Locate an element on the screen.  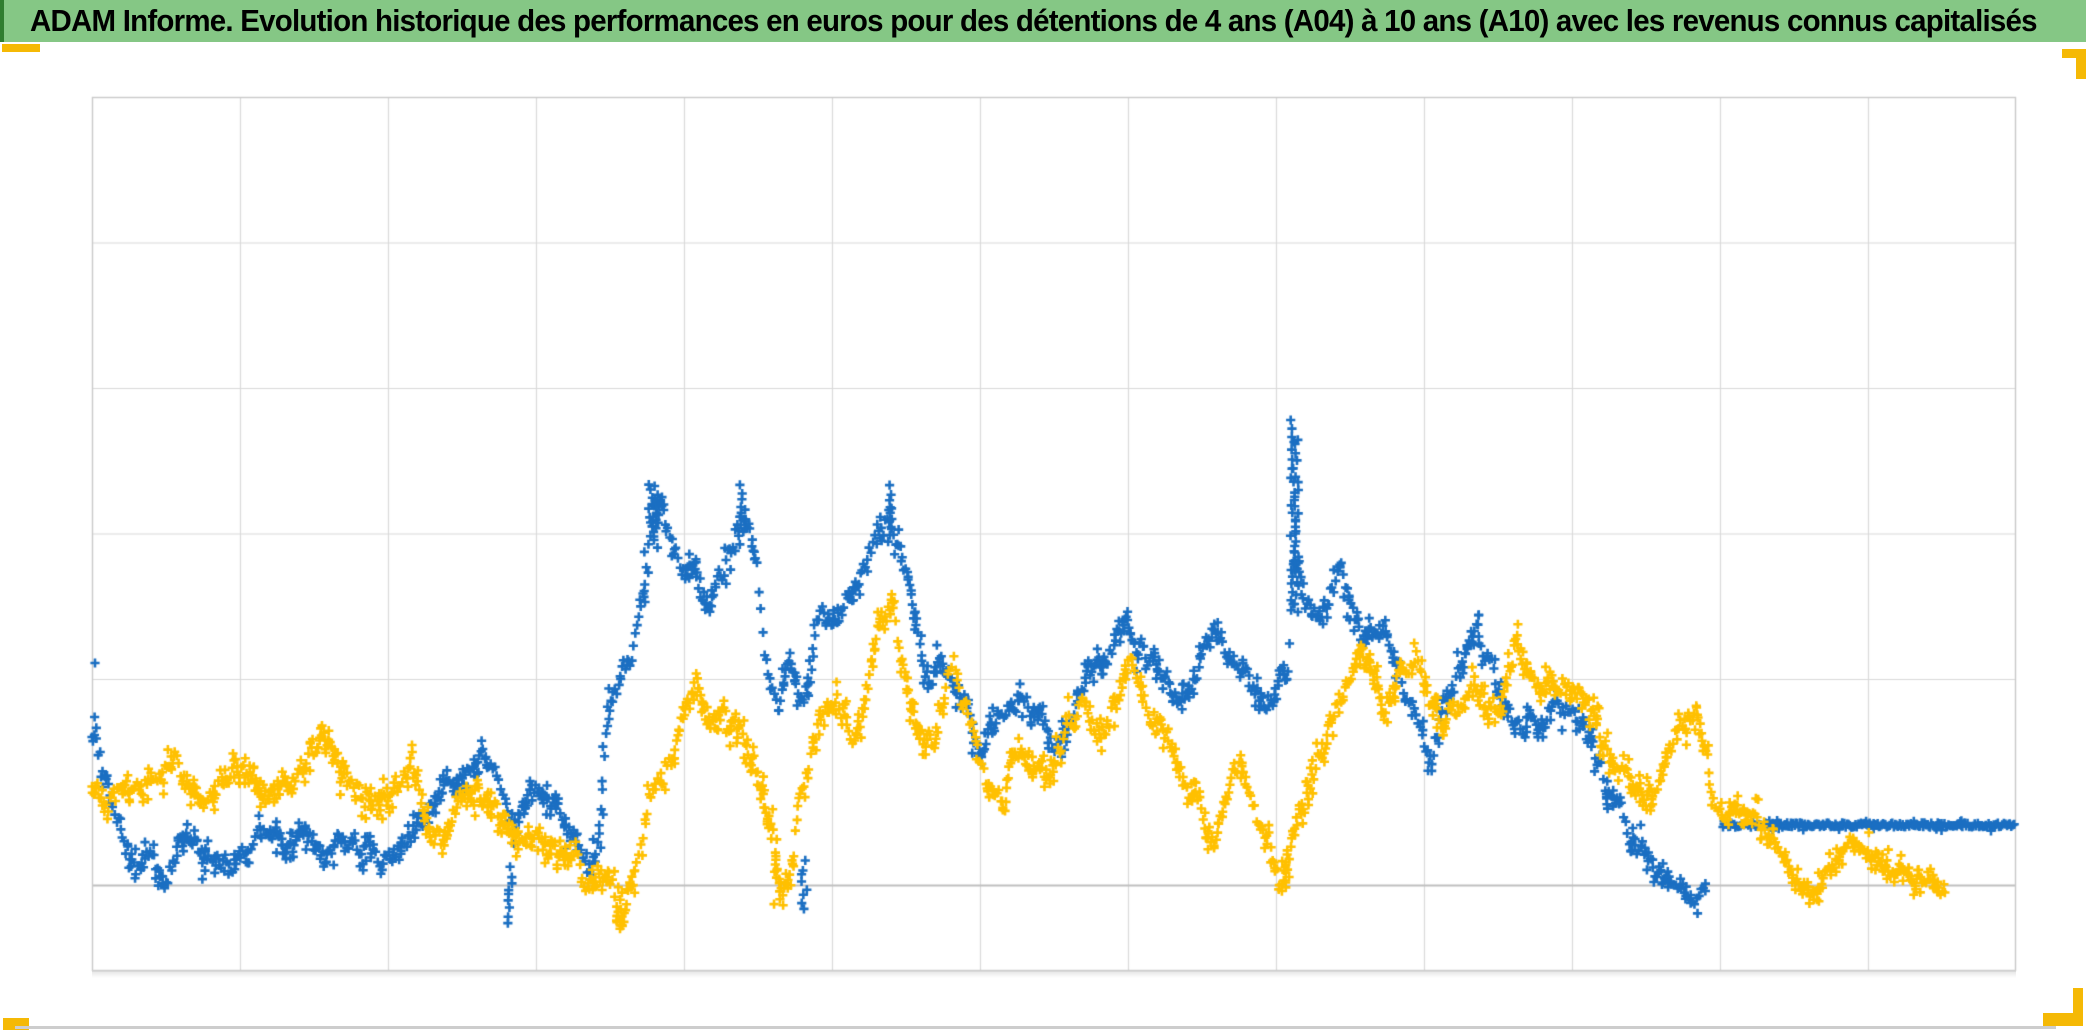
slide-bottom-edge is located at coordinates (1035, 1027).